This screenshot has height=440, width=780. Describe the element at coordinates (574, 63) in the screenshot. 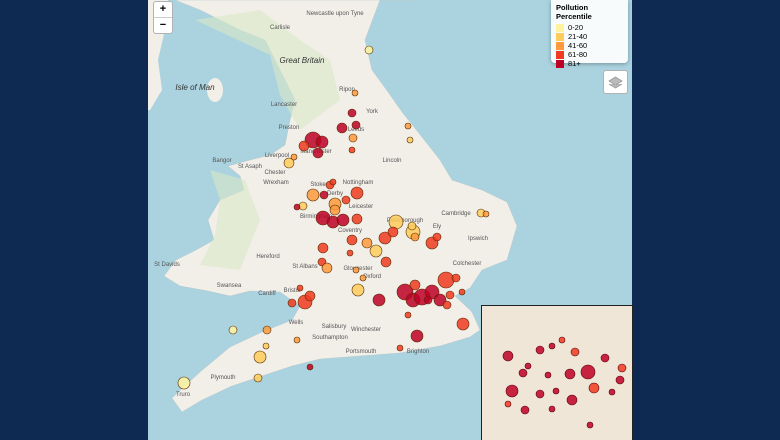

I see `legend-label: 81+` at that location.